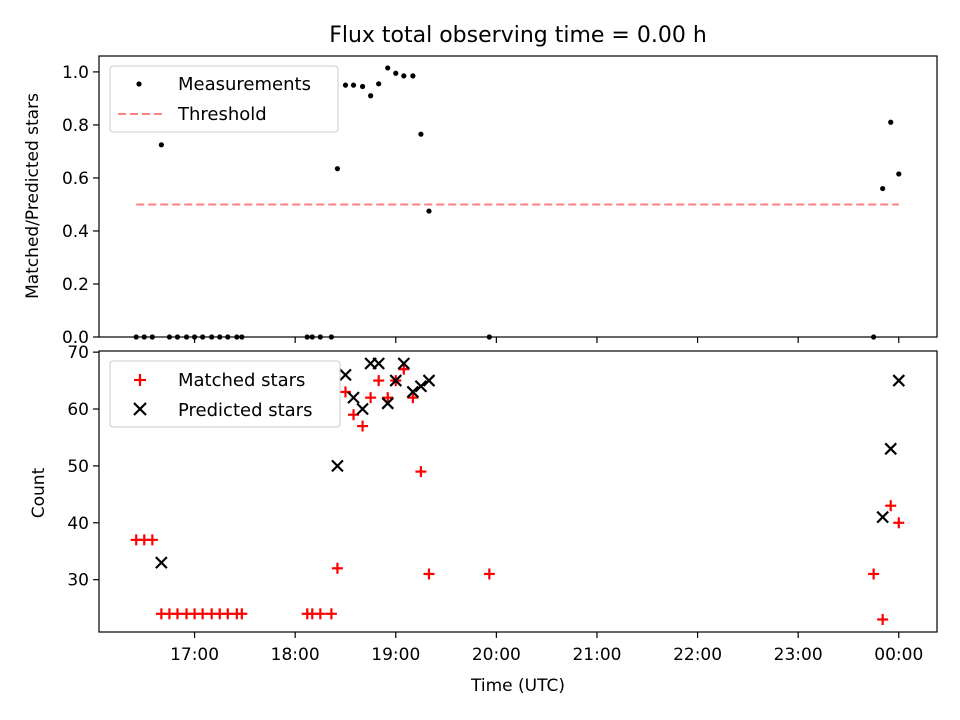 This screenshot has height=720, width=960. I want to click on bottom-xtick-label: 18:00, so click(295, 655).